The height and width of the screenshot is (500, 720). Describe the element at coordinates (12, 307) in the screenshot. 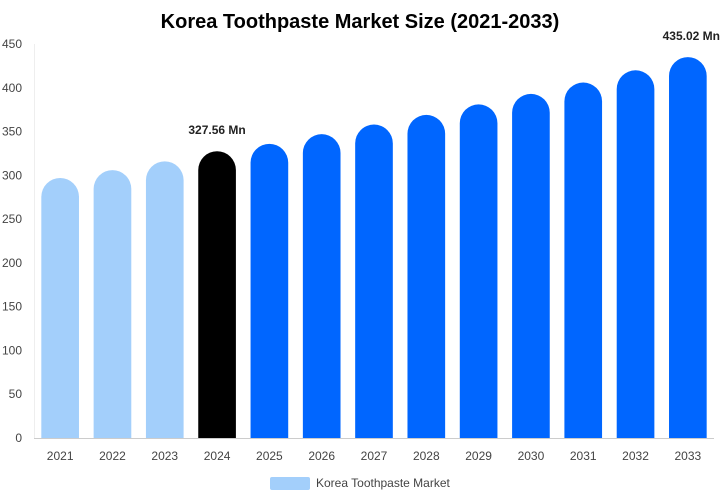

I see `y-tick-label: 150` at that location.